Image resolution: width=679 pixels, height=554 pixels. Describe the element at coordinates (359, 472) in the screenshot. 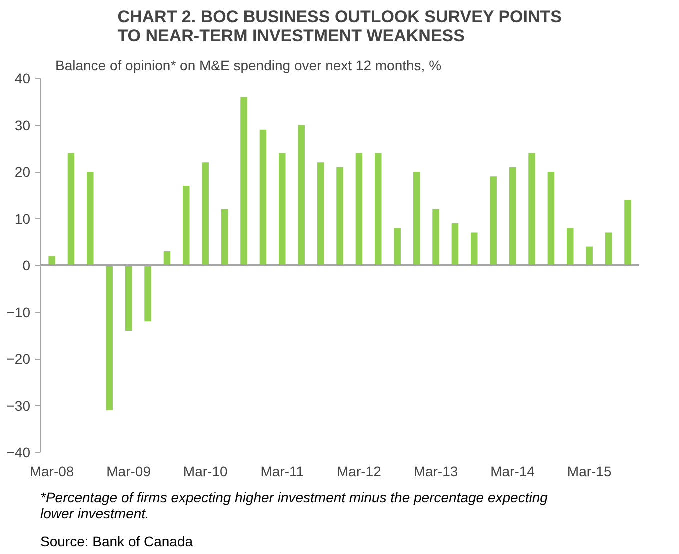

I see `x-tick-label: Mar-12` at that location.